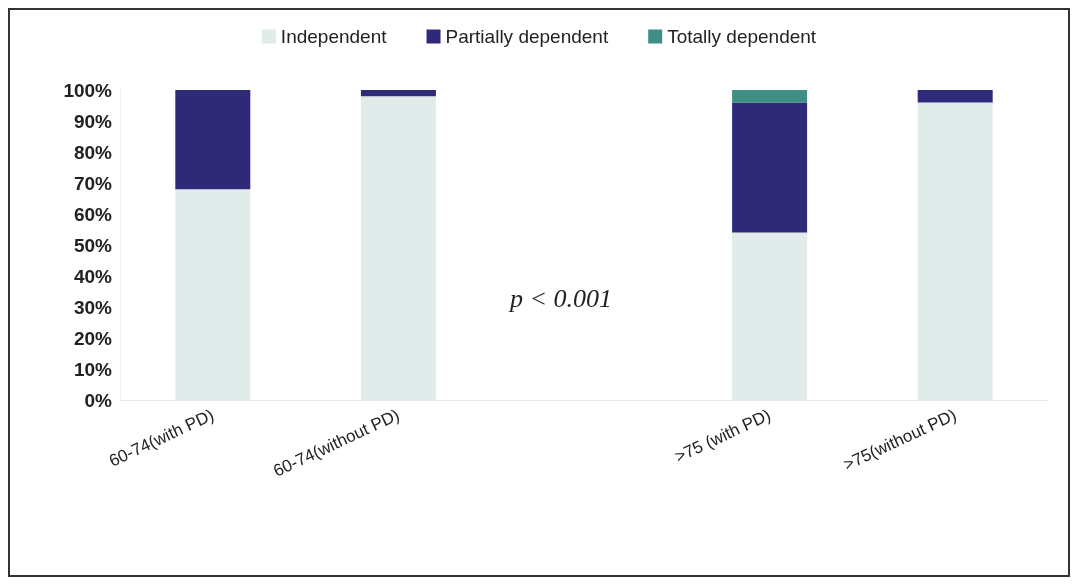  I want to click on legend-label: Partially dependent, so click(527, 36).